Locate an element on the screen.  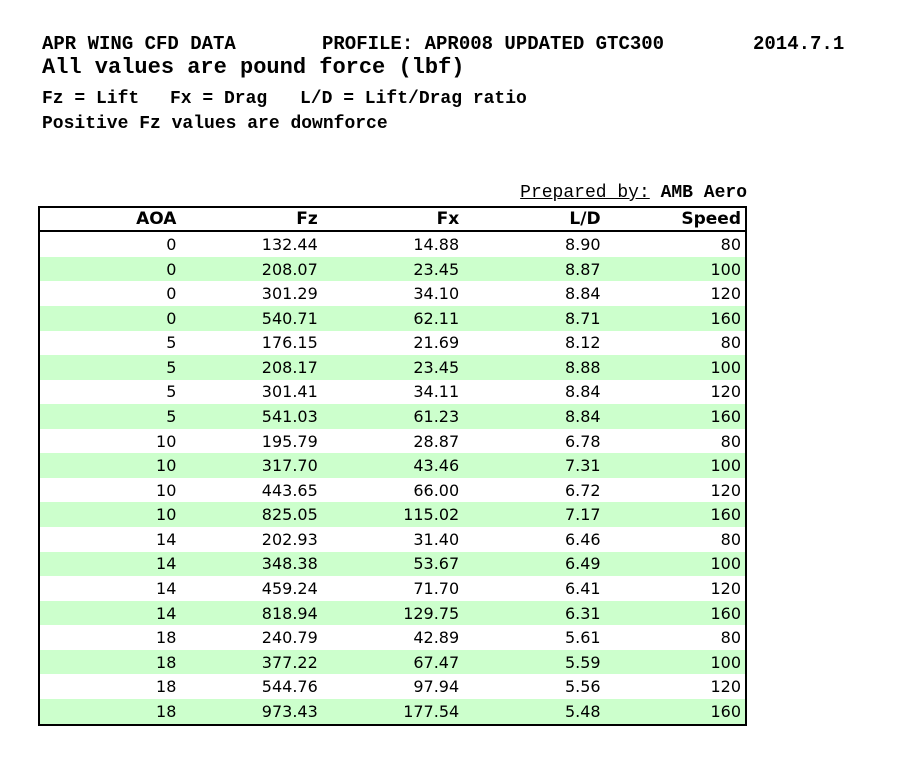
cell-fx: 71.70 is located at coordinates (392, 588).